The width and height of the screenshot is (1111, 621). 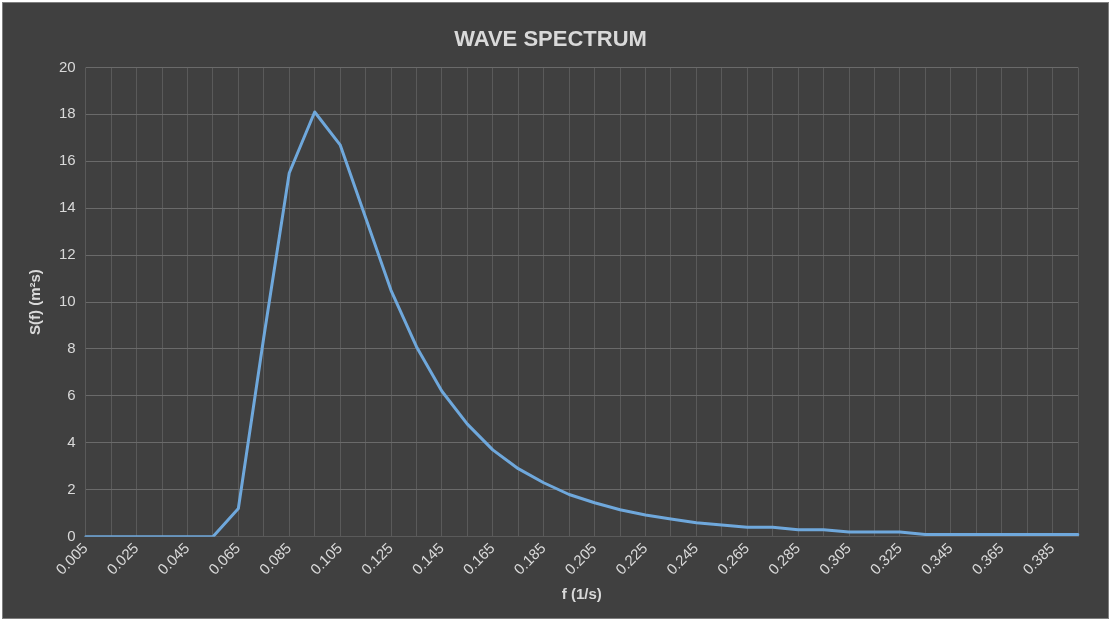 What do you see at coordinates (67, 113) in the screenshot?
I see `y-tick-label: 18` at bounding box center [67, 113].